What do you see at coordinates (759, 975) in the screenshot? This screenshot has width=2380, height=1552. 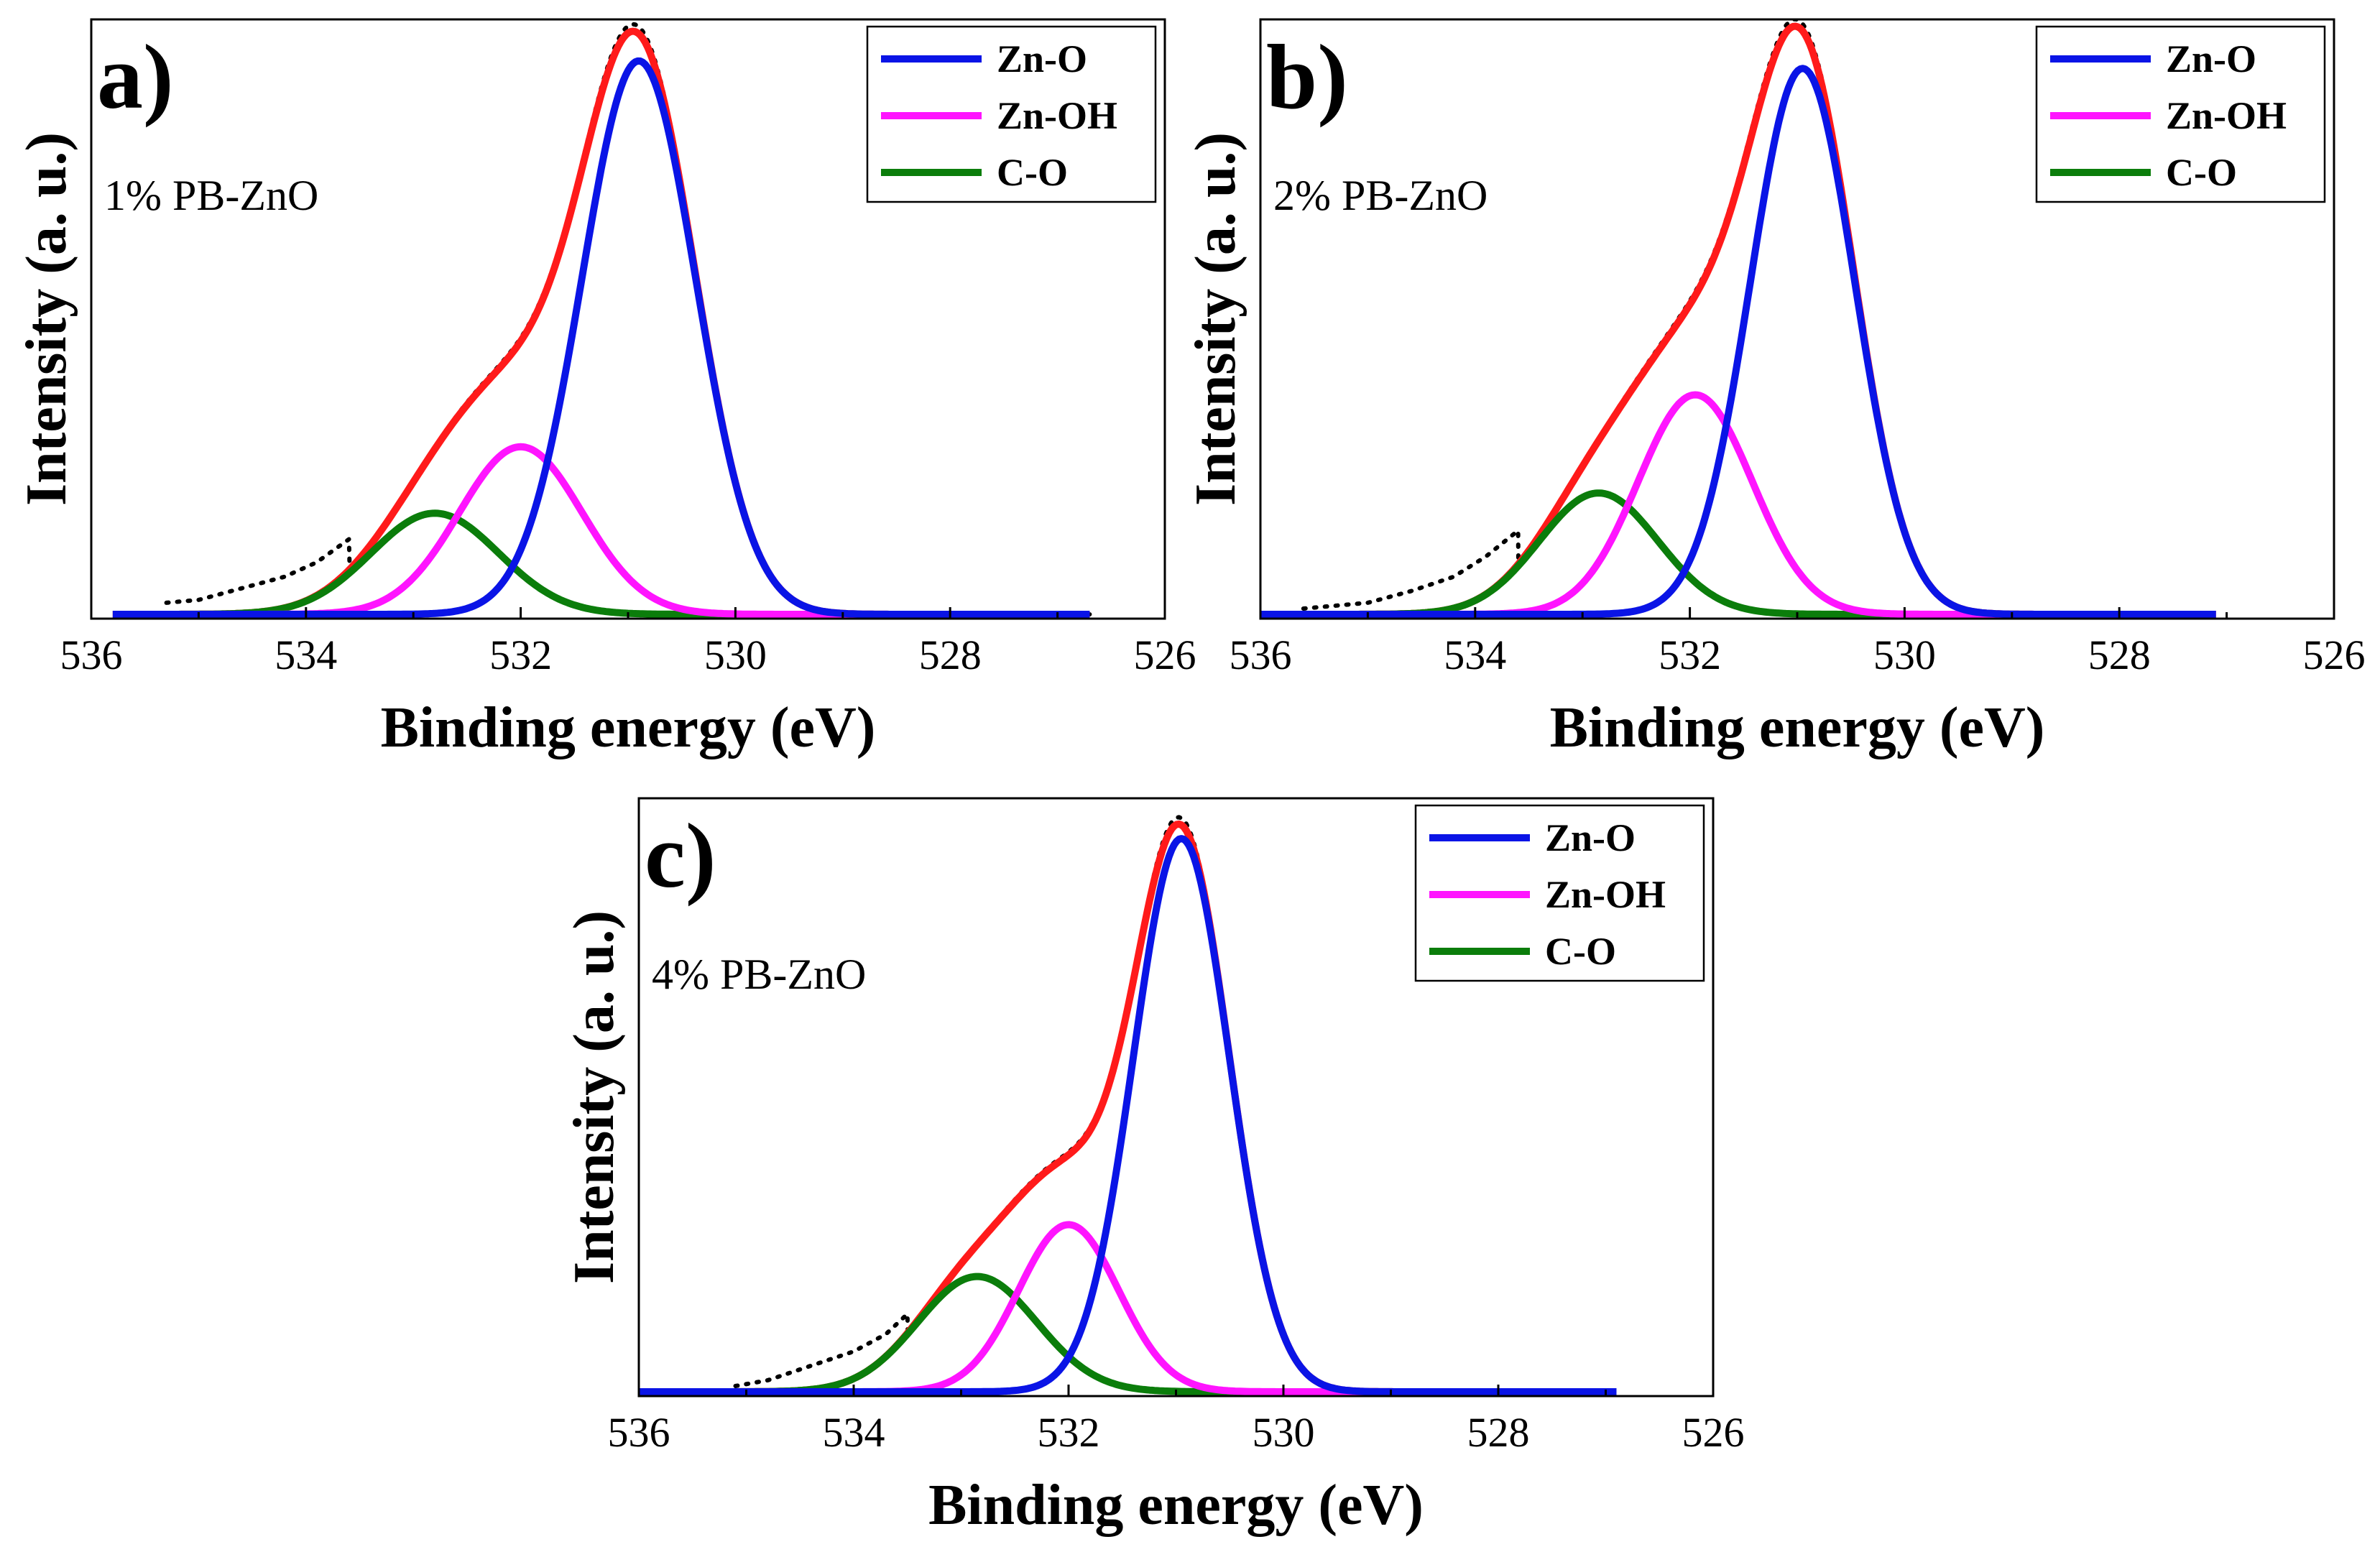 I see `sample-label: 4% PB-ZnO` at bounding box center [759, 975].